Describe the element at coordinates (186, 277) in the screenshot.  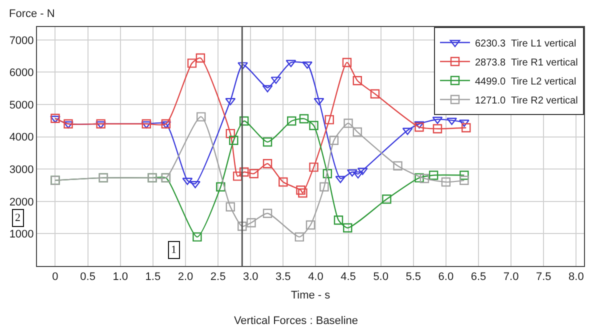
I see `x-tick-label: 2.0` at that location.